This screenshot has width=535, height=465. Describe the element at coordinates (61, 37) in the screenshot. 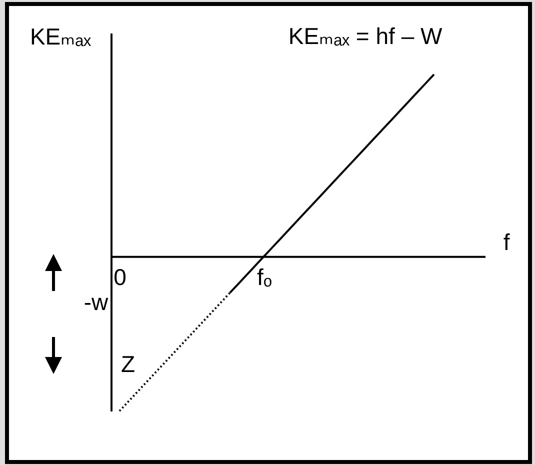

I see `y-axis-title: KEₘₐₓ` at that location.